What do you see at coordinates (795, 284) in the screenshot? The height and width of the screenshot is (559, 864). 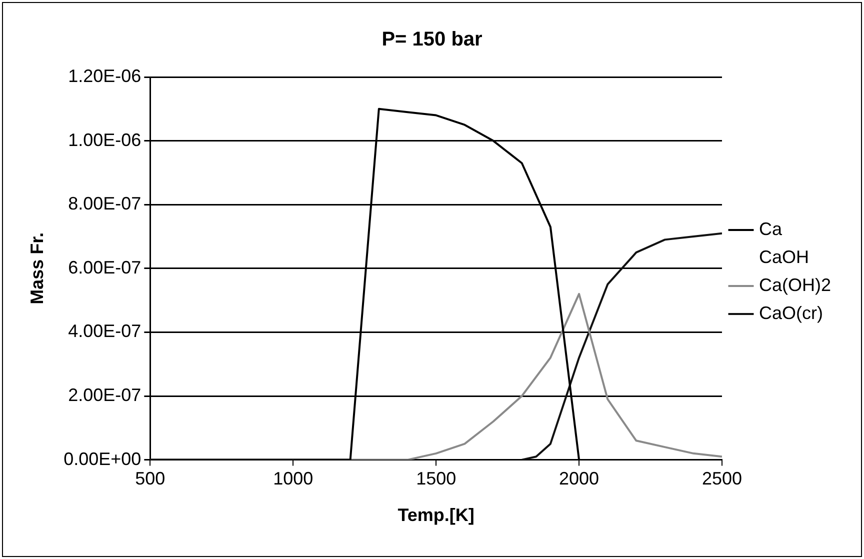 I see `legend-label: Ca(OH)2` at bounding box center [795, 284].